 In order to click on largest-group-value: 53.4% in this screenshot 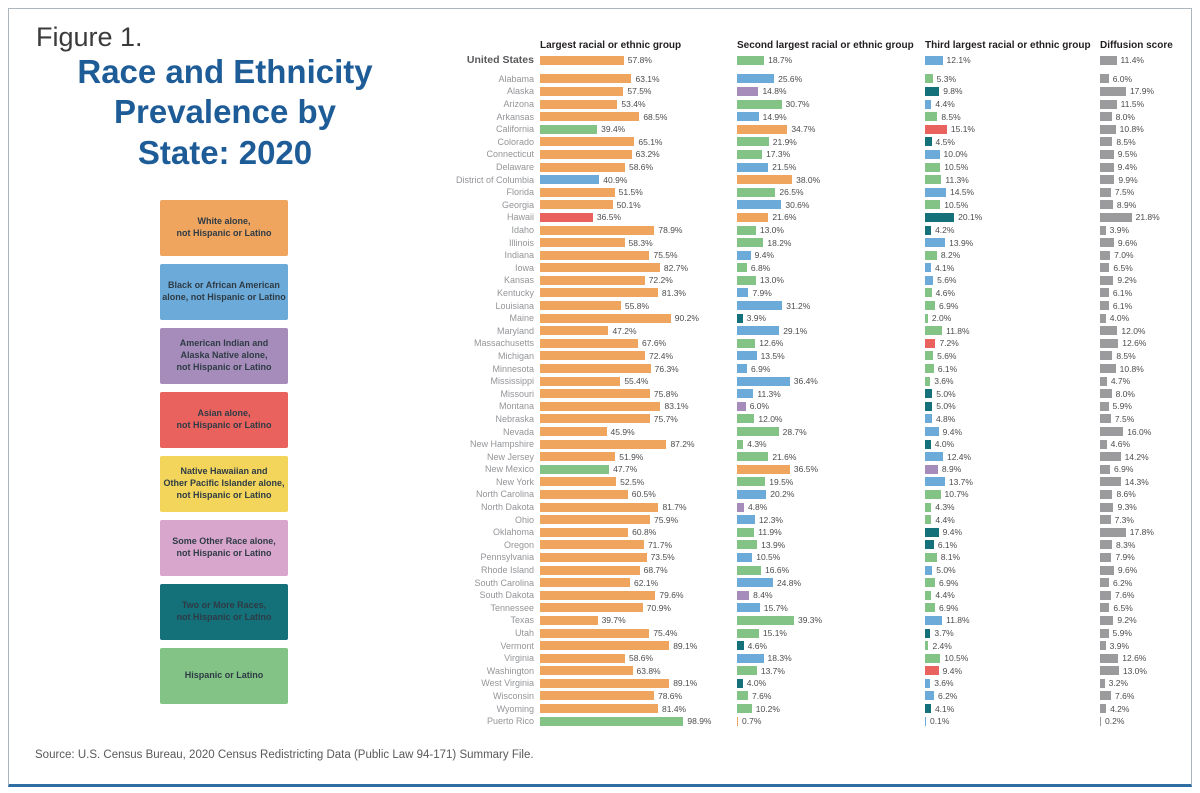, I will do `click(633, 104)`.